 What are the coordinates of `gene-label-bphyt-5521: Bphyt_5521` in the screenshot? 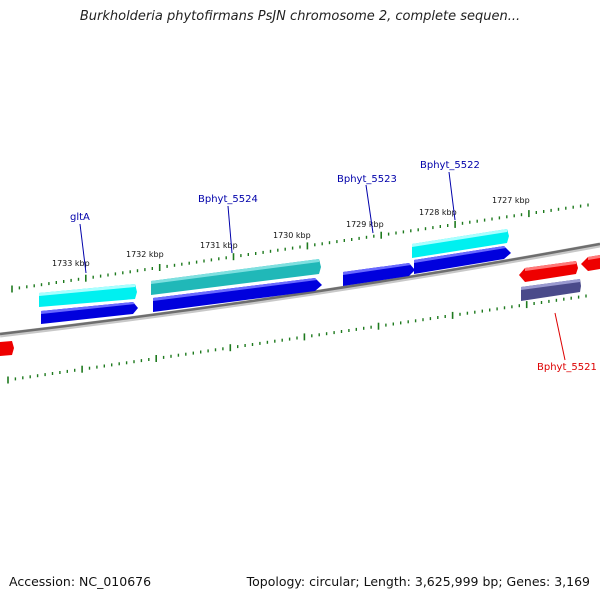 It's located at (567, 367).